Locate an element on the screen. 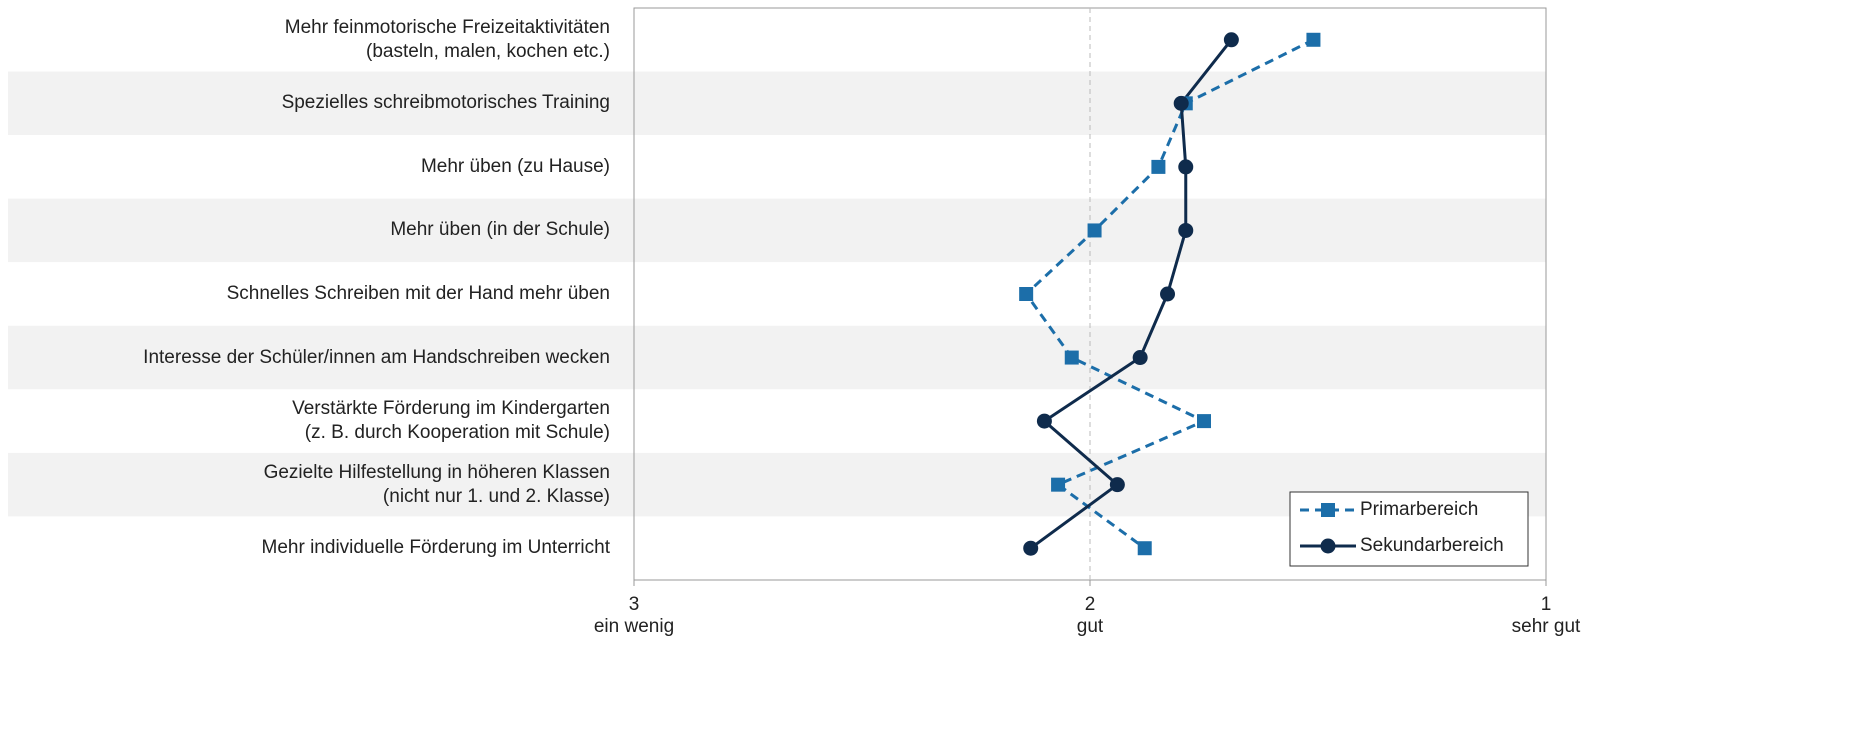 This screenshot has height=753, width=1852. x-tick-label: 3 is located at coordinates (634, 604).